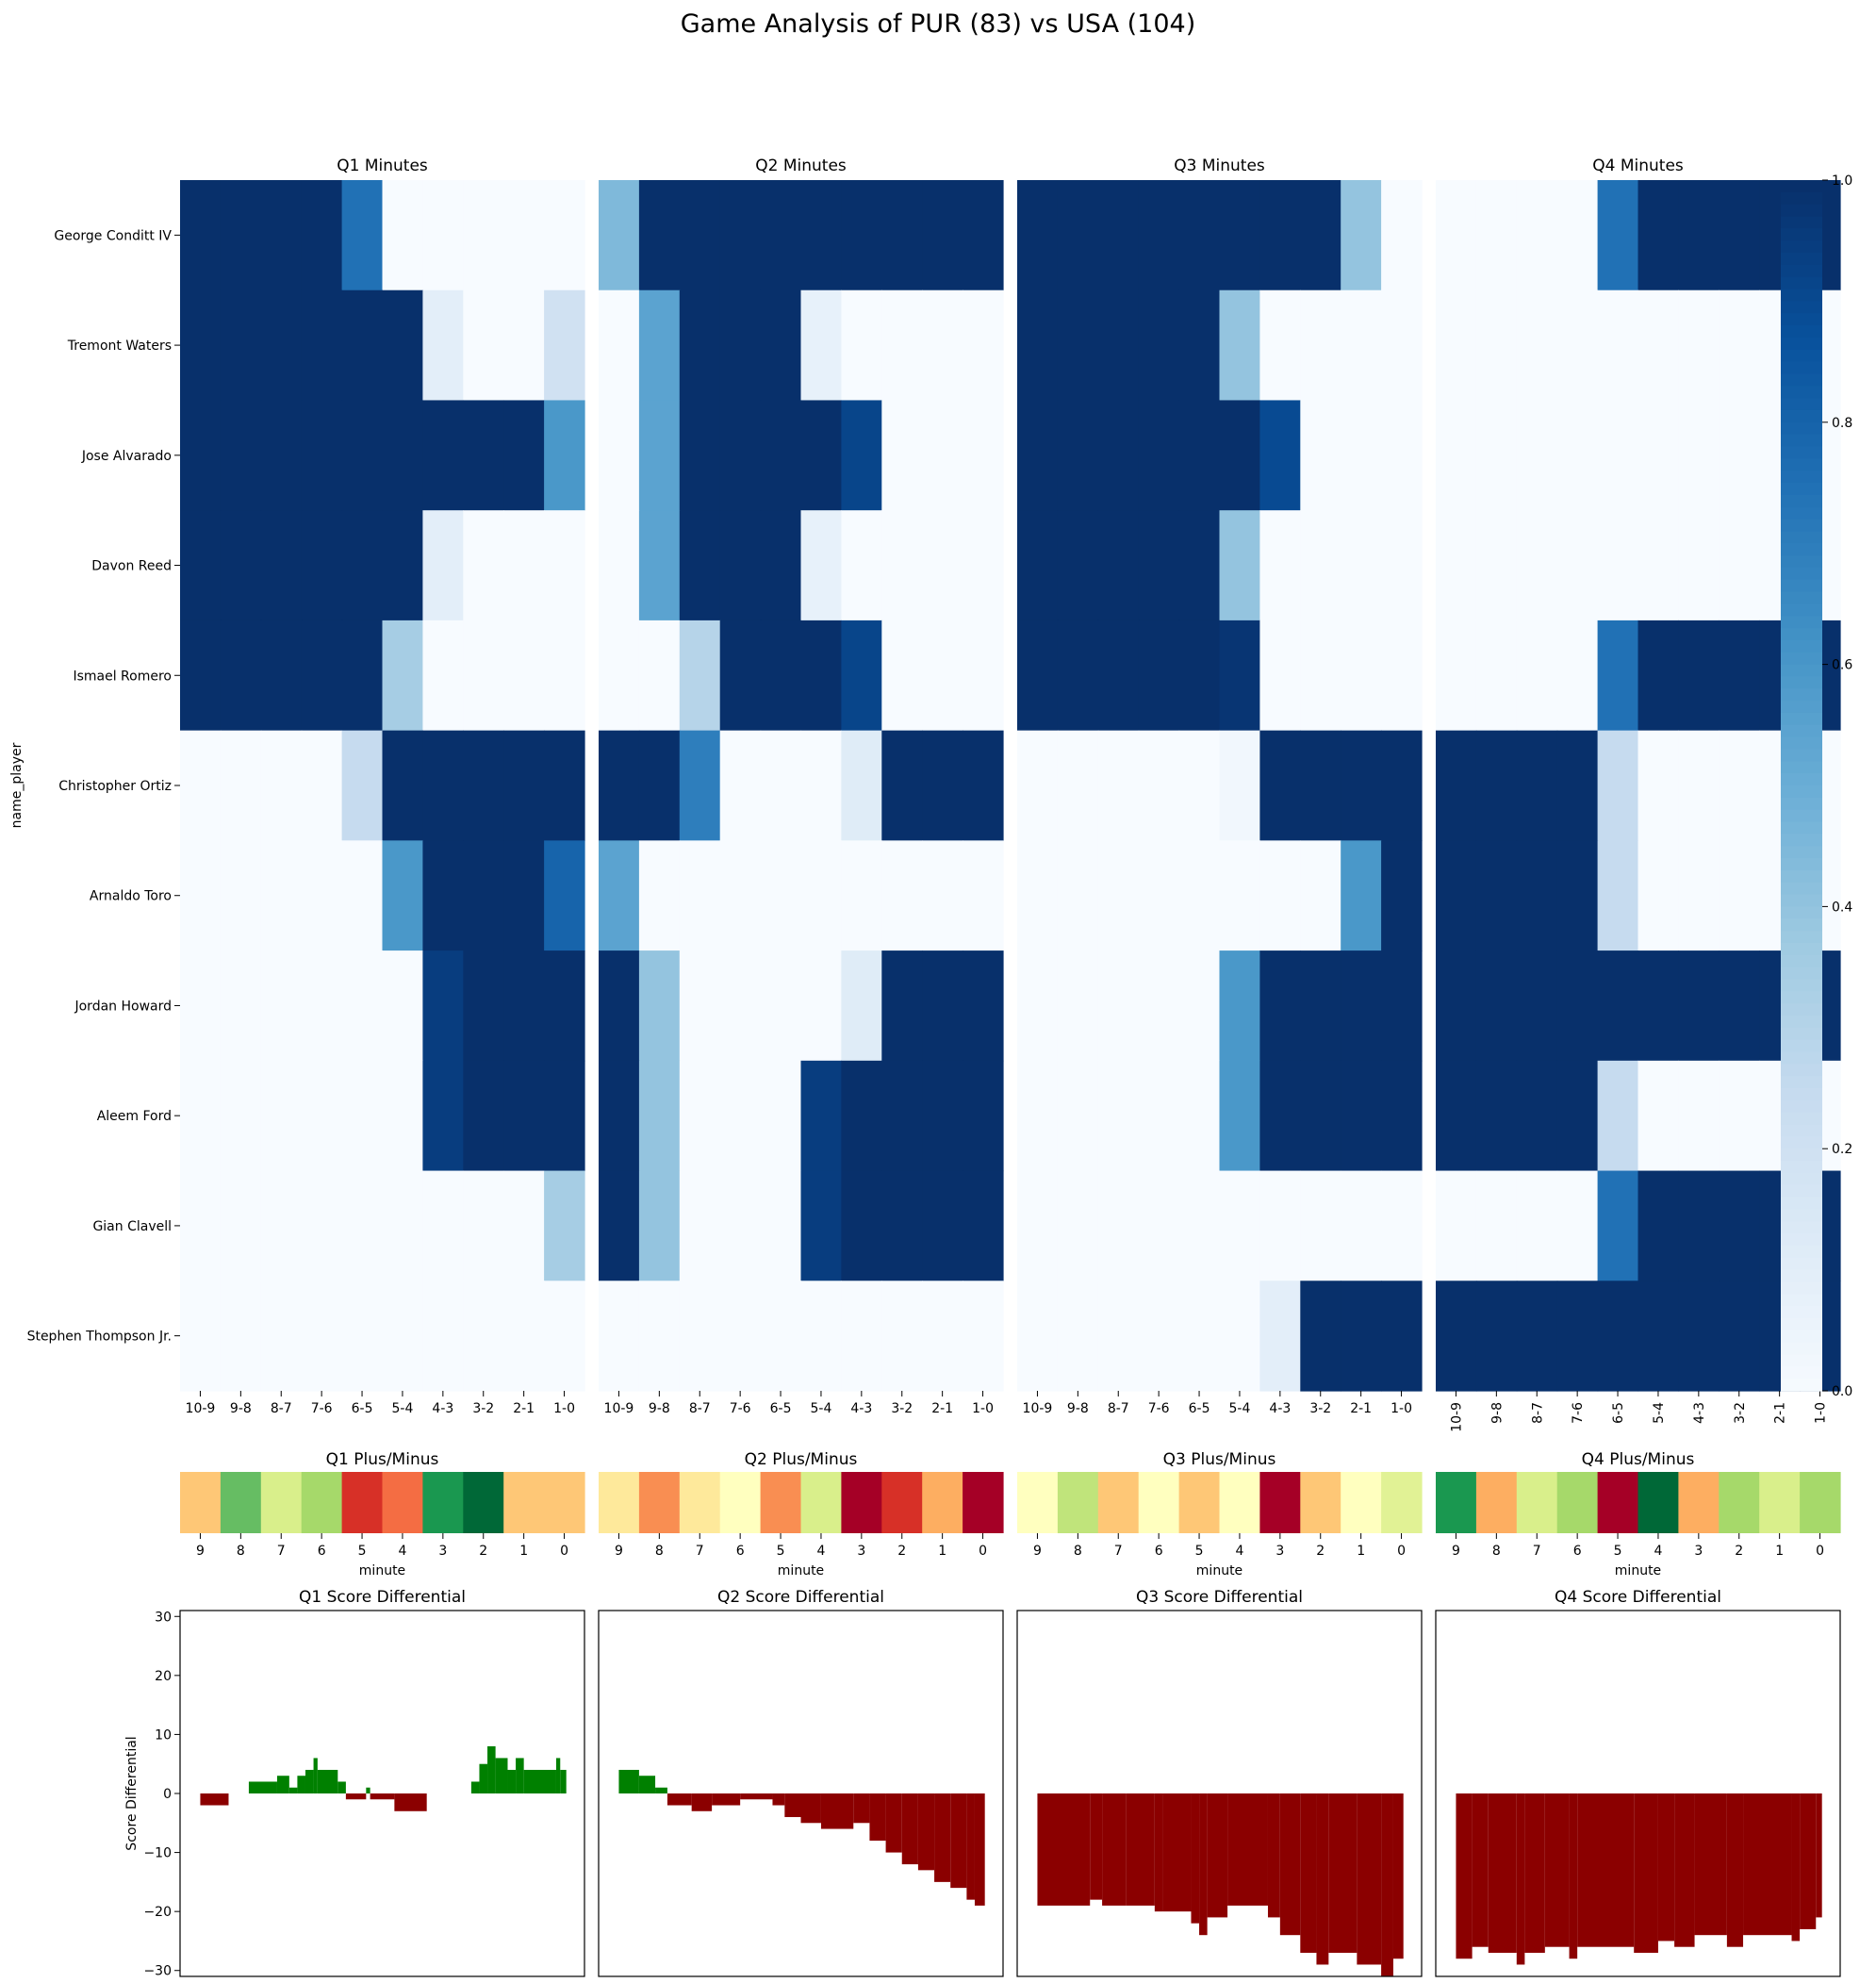 This screenshot has height=1983, width=1876. What do you see at coordinates (1497, 1413) in the screenshot?
I see `minutes-x-tick-label: 9-8` at bounding box center [1497, 1413].